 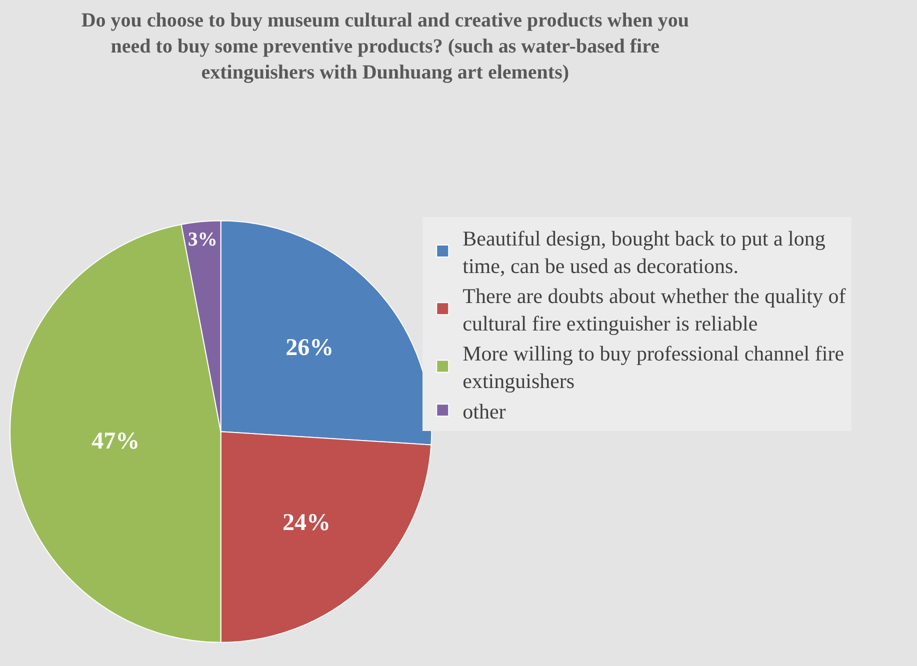 What do you see at coordinates (385, 47) in the screenshot?
I see `chart-title: Do you choose to buy museum cultural and creative products when you need to buy some preventive products? (such as water-based fire extinguishers with Dunhuang art elements)` at bounding box center [385, 47].